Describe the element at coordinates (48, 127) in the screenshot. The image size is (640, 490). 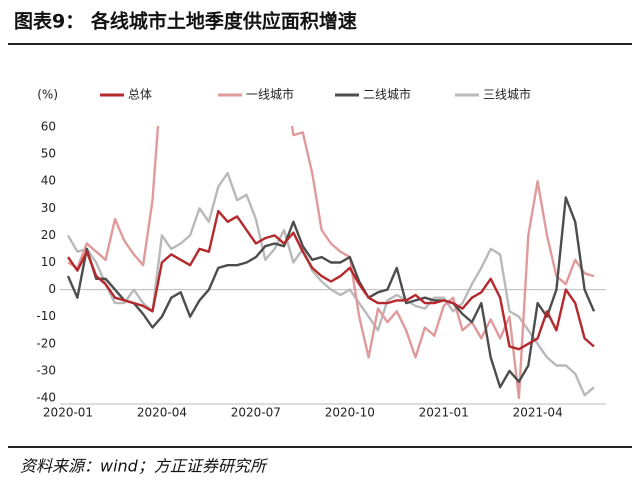
I see `y-tick-label: 60` at that location.